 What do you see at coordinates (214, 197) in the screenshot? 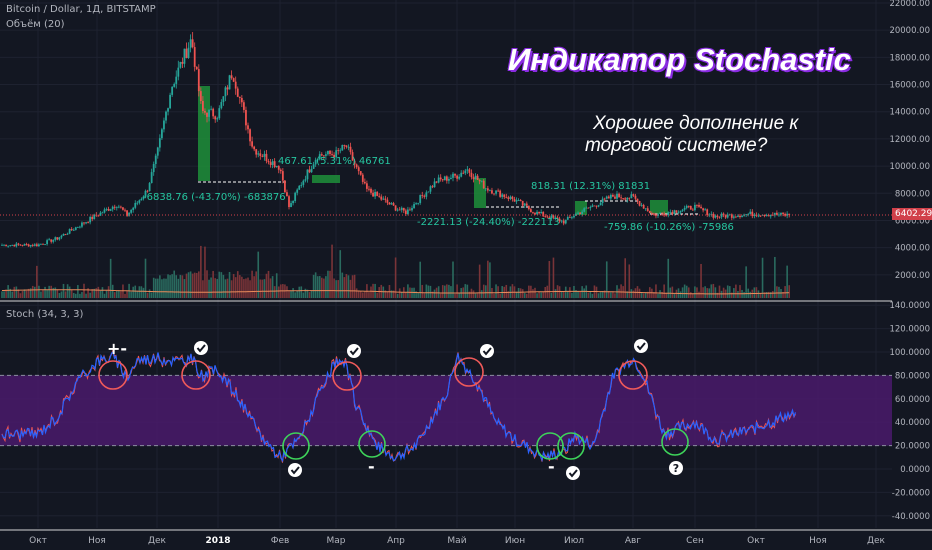
I see `range-annotation-1: -6838.76 (-43.70%) -683876` at bounding box center [214, 197].